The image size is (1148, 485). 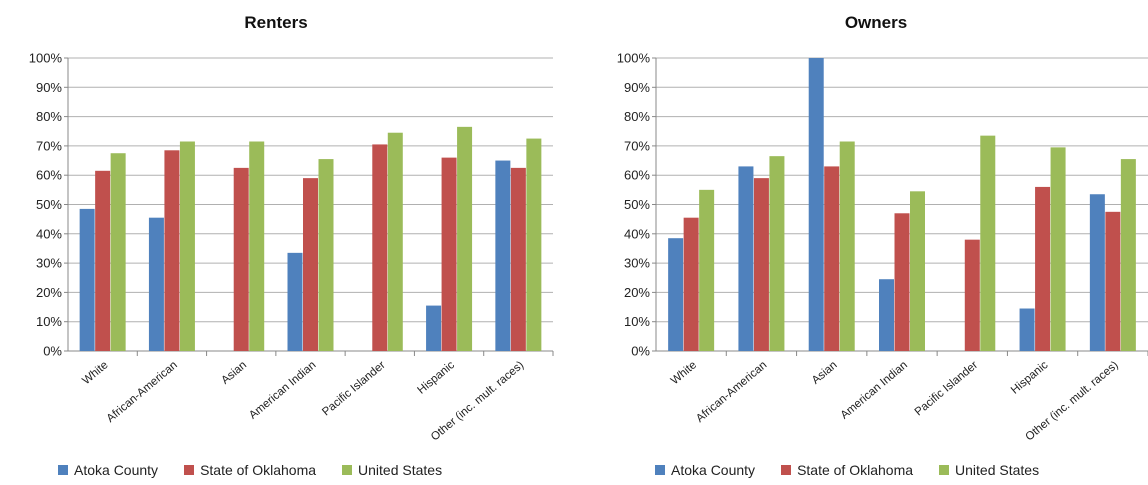 I want to click on bar-atoka-county-asian, so click(x=816, y=204).